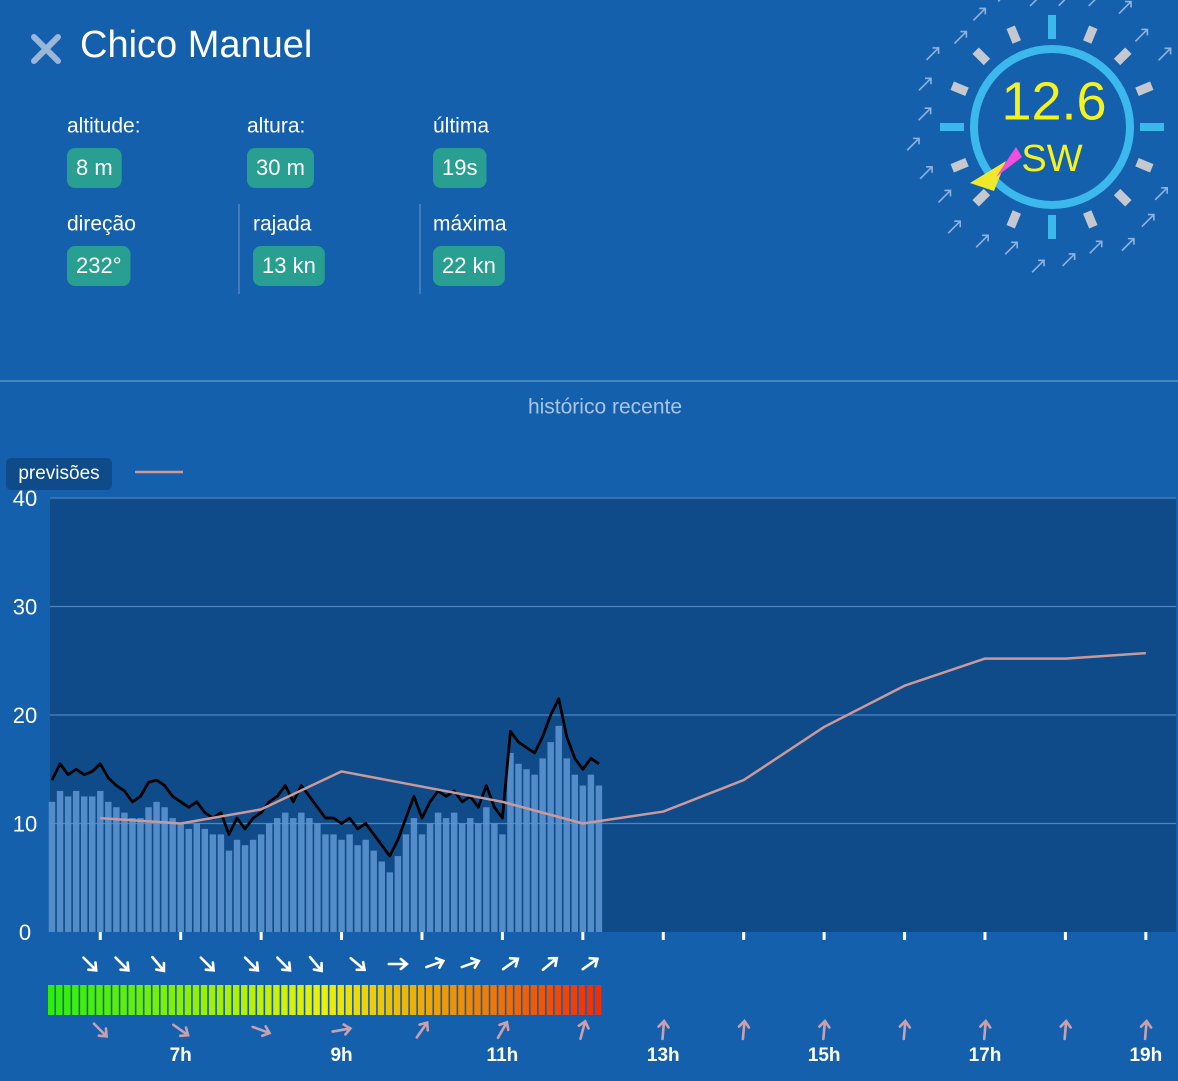 The image size is (1178, 1081). Describe the element at coordinates (605, 407) in the screenshot. I see `chart-title: histórico recente` at that location.